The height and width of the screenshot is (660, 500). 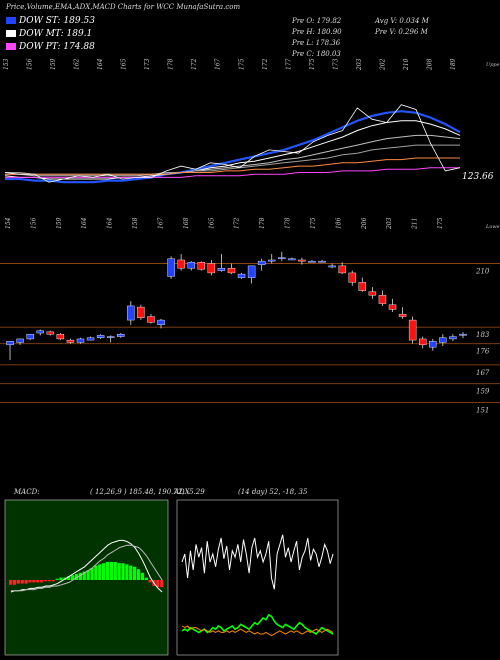 I want to click on price-top-label: 186, so click(x=338, y=223).